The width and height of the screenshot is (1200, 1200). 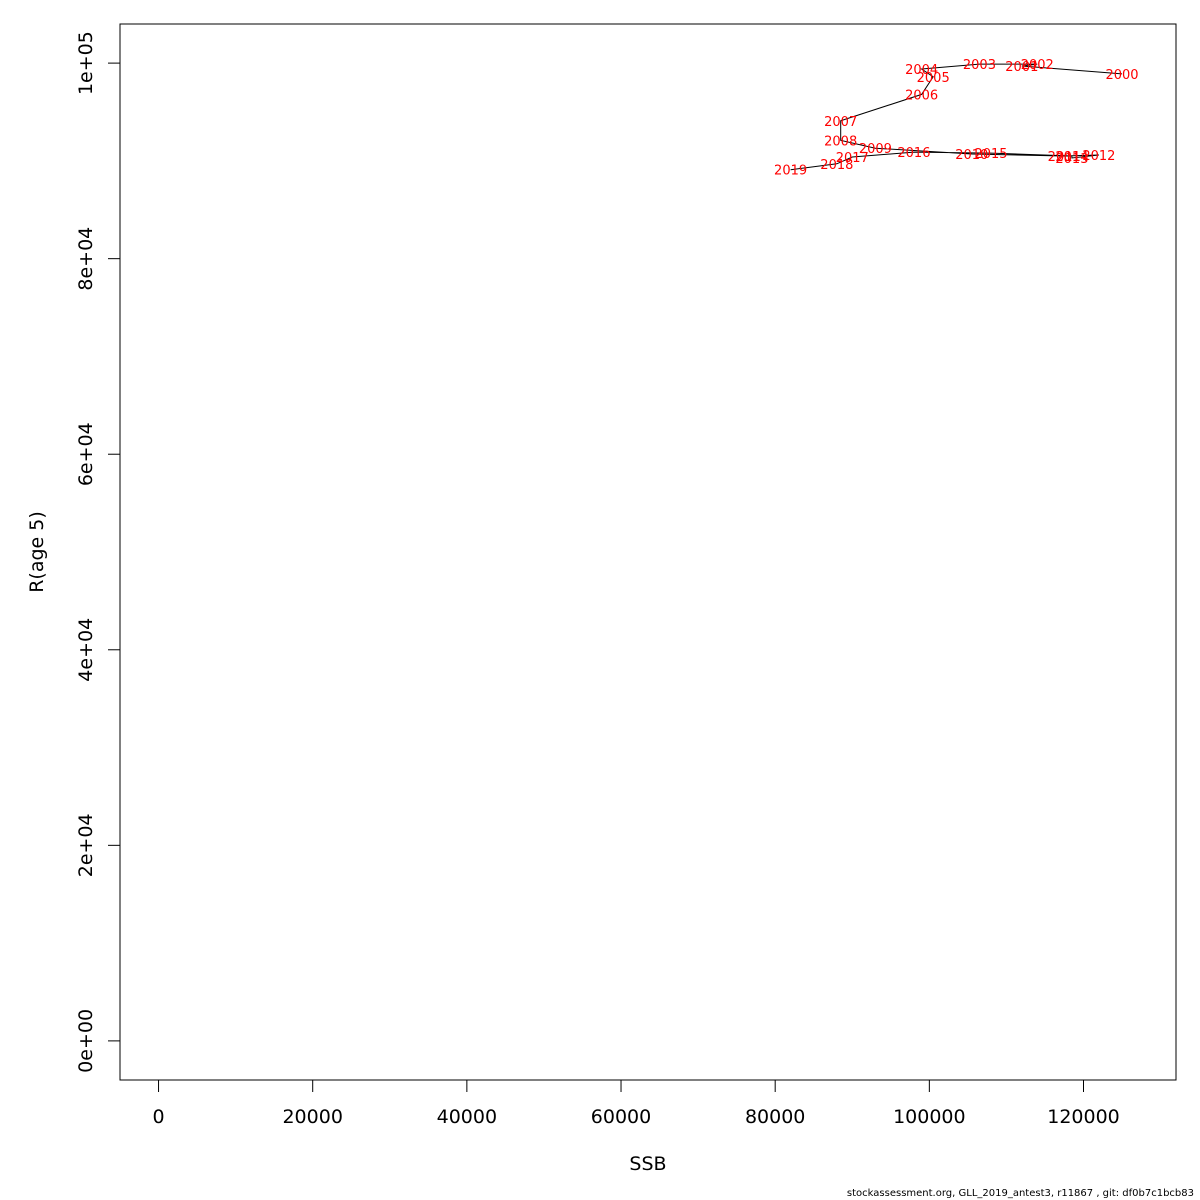 I want to click on x-tick-label: 120000, so click(x=1083, y=1117).